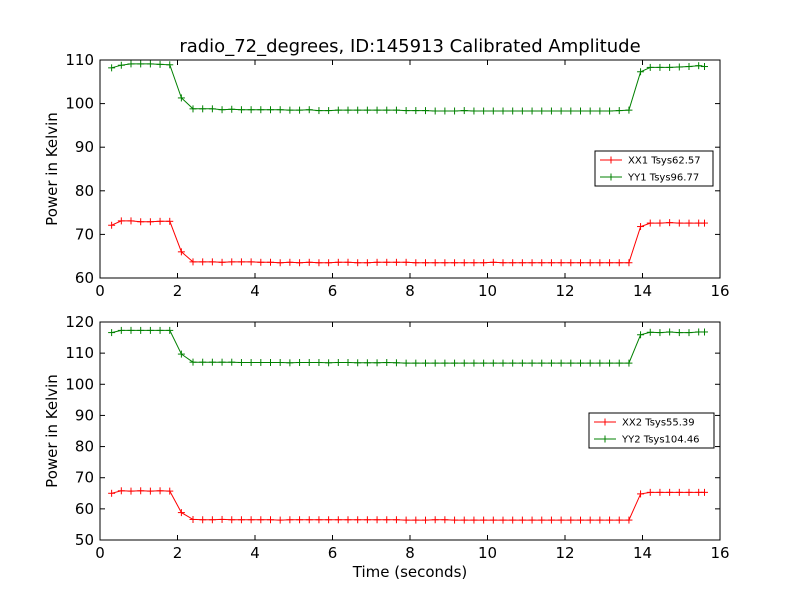 The image size is (800, 600). Describe the element at coordinates (52, 169) in the screenshot. I see `y-axis-label: Power in Kelvin` at that location.